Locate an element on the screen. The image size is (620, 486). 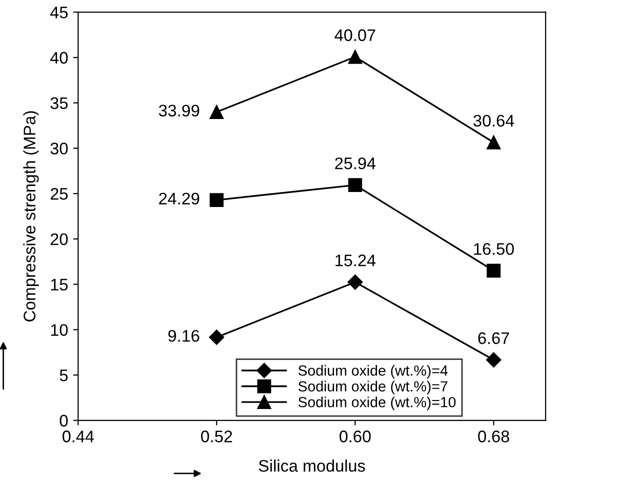
x-tick-label: 0.44 is located at coordinates (78, 436).